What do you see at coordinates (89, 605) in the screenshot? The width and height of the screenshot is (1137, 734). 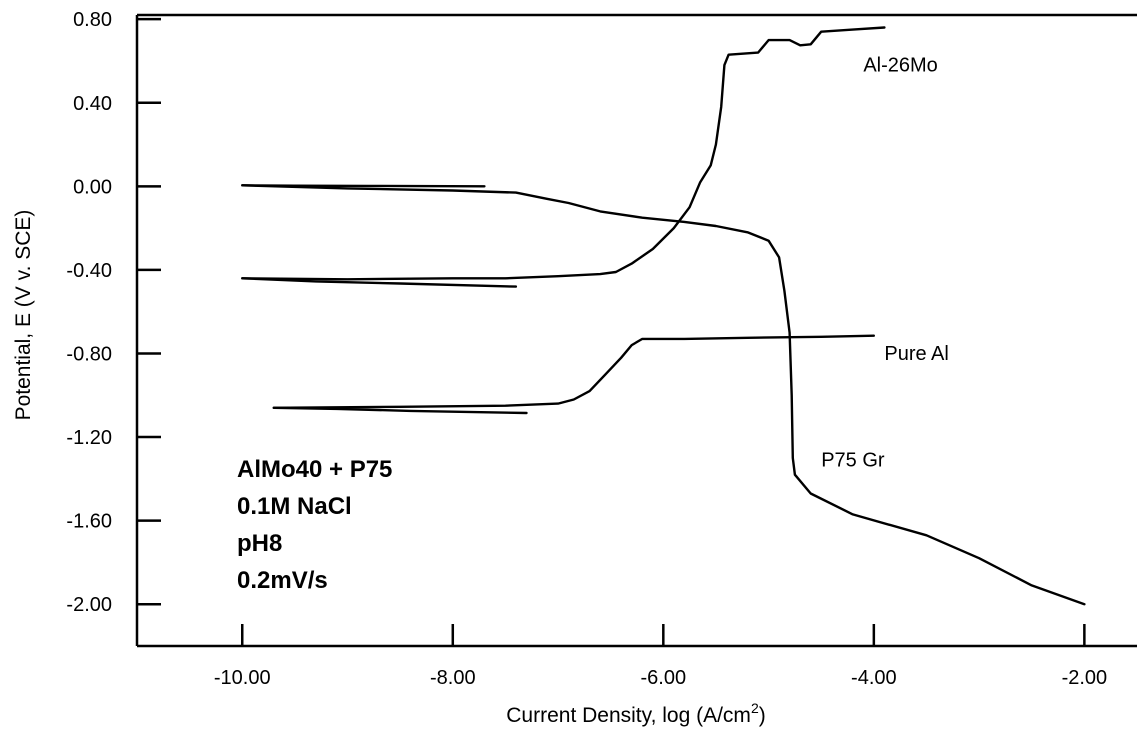 I see `y-tick-label: -2.00` at bounding box center [89, 605].